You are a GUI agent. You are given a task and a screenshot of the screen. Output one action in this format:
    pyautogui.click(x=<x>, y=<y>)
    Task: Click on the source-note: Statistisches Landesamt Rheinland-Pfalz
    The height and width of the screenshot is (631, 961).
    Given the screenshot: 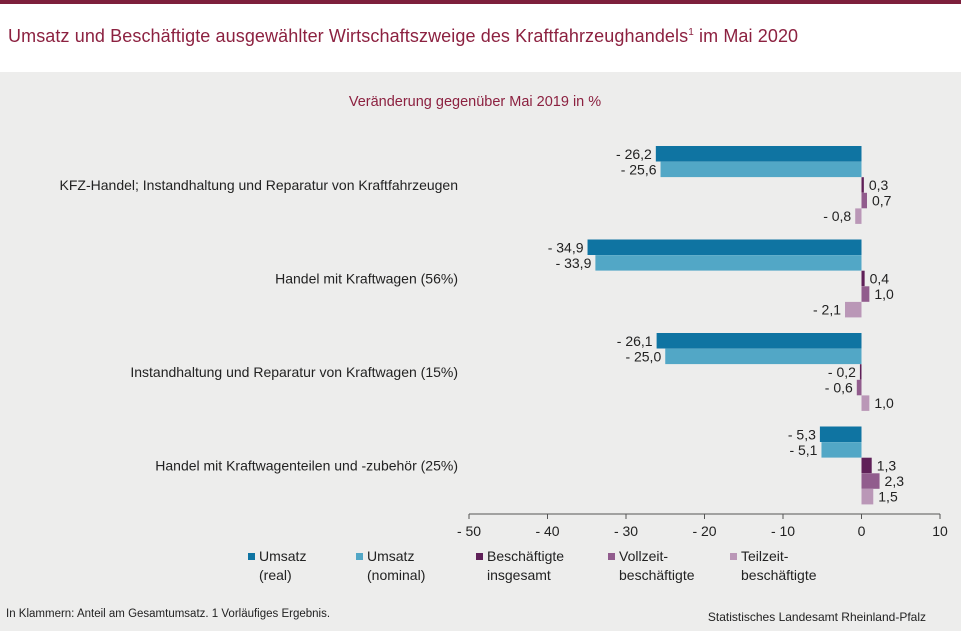 What is the action you would take?
    pyautogui.click(x=816, y=617)
    